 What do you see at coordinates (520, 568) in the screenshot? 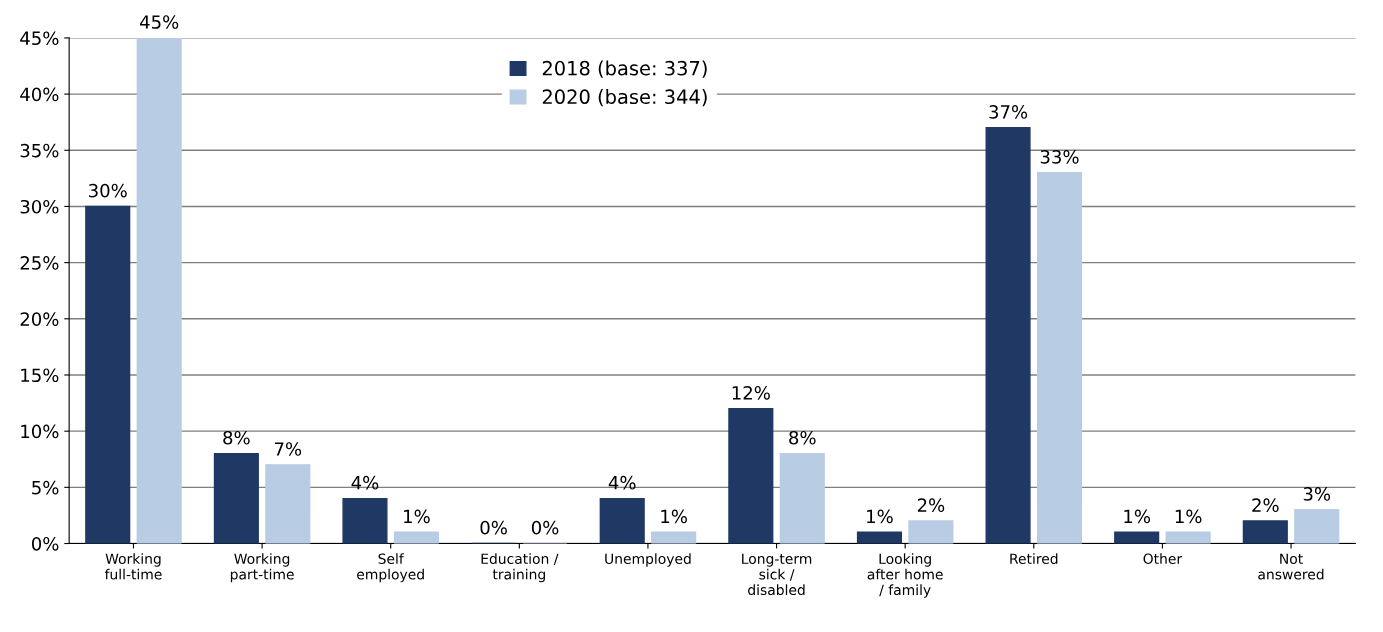
I see `x-tick-label: Education / training` at bounding box center [520, 568].